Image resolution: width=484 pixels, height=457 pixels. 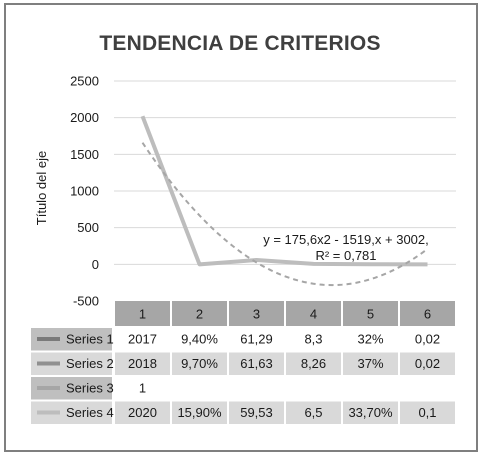 What do you see at coordinates (90, 388) in the screenshot?
I see `legend-label: Series 3` at bounding box center [90, 388].